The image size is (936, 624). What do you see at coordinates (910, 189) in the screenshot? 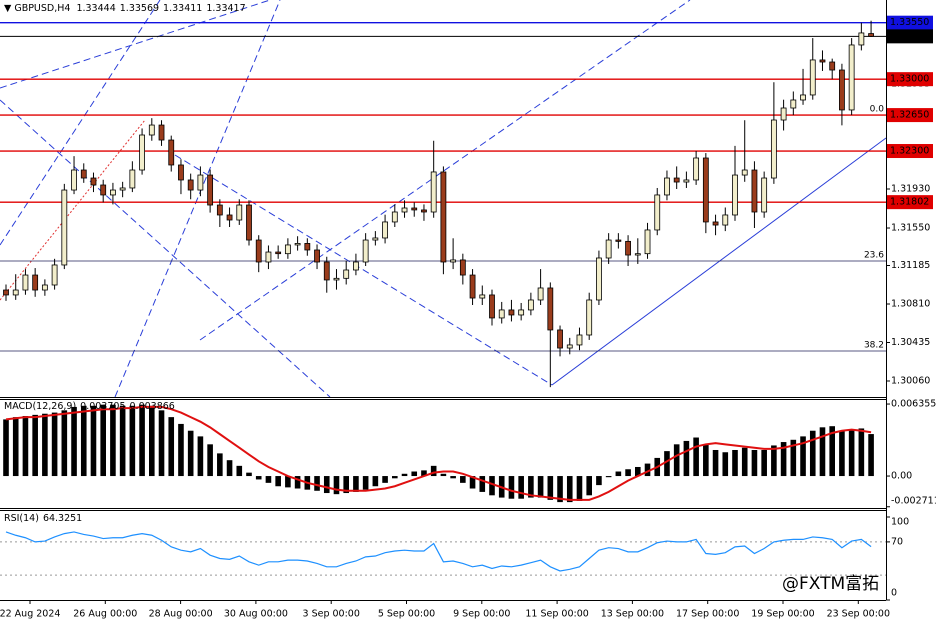
I see `y-tick-label: 1.31930` at bounding box center [910, 189].